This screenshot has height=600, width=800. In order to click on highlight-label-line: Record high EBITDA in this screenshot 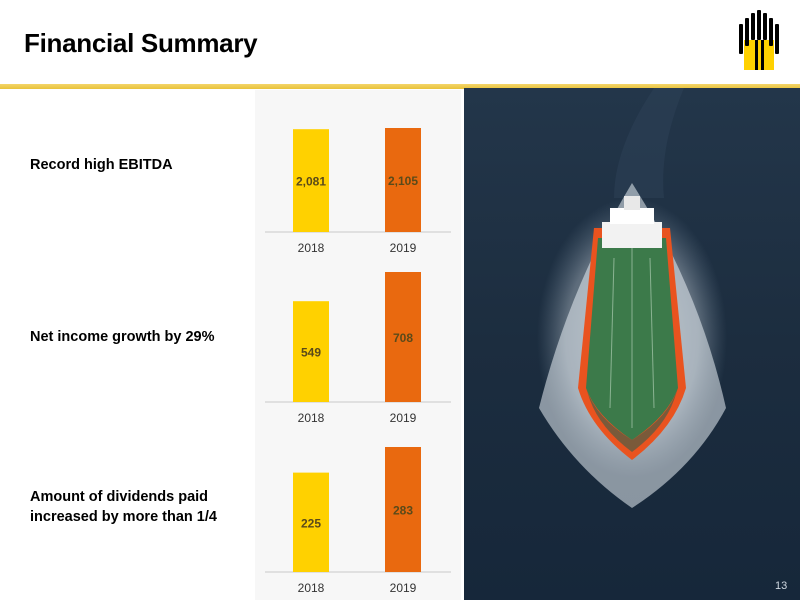, I will do `click(101, 165)`.